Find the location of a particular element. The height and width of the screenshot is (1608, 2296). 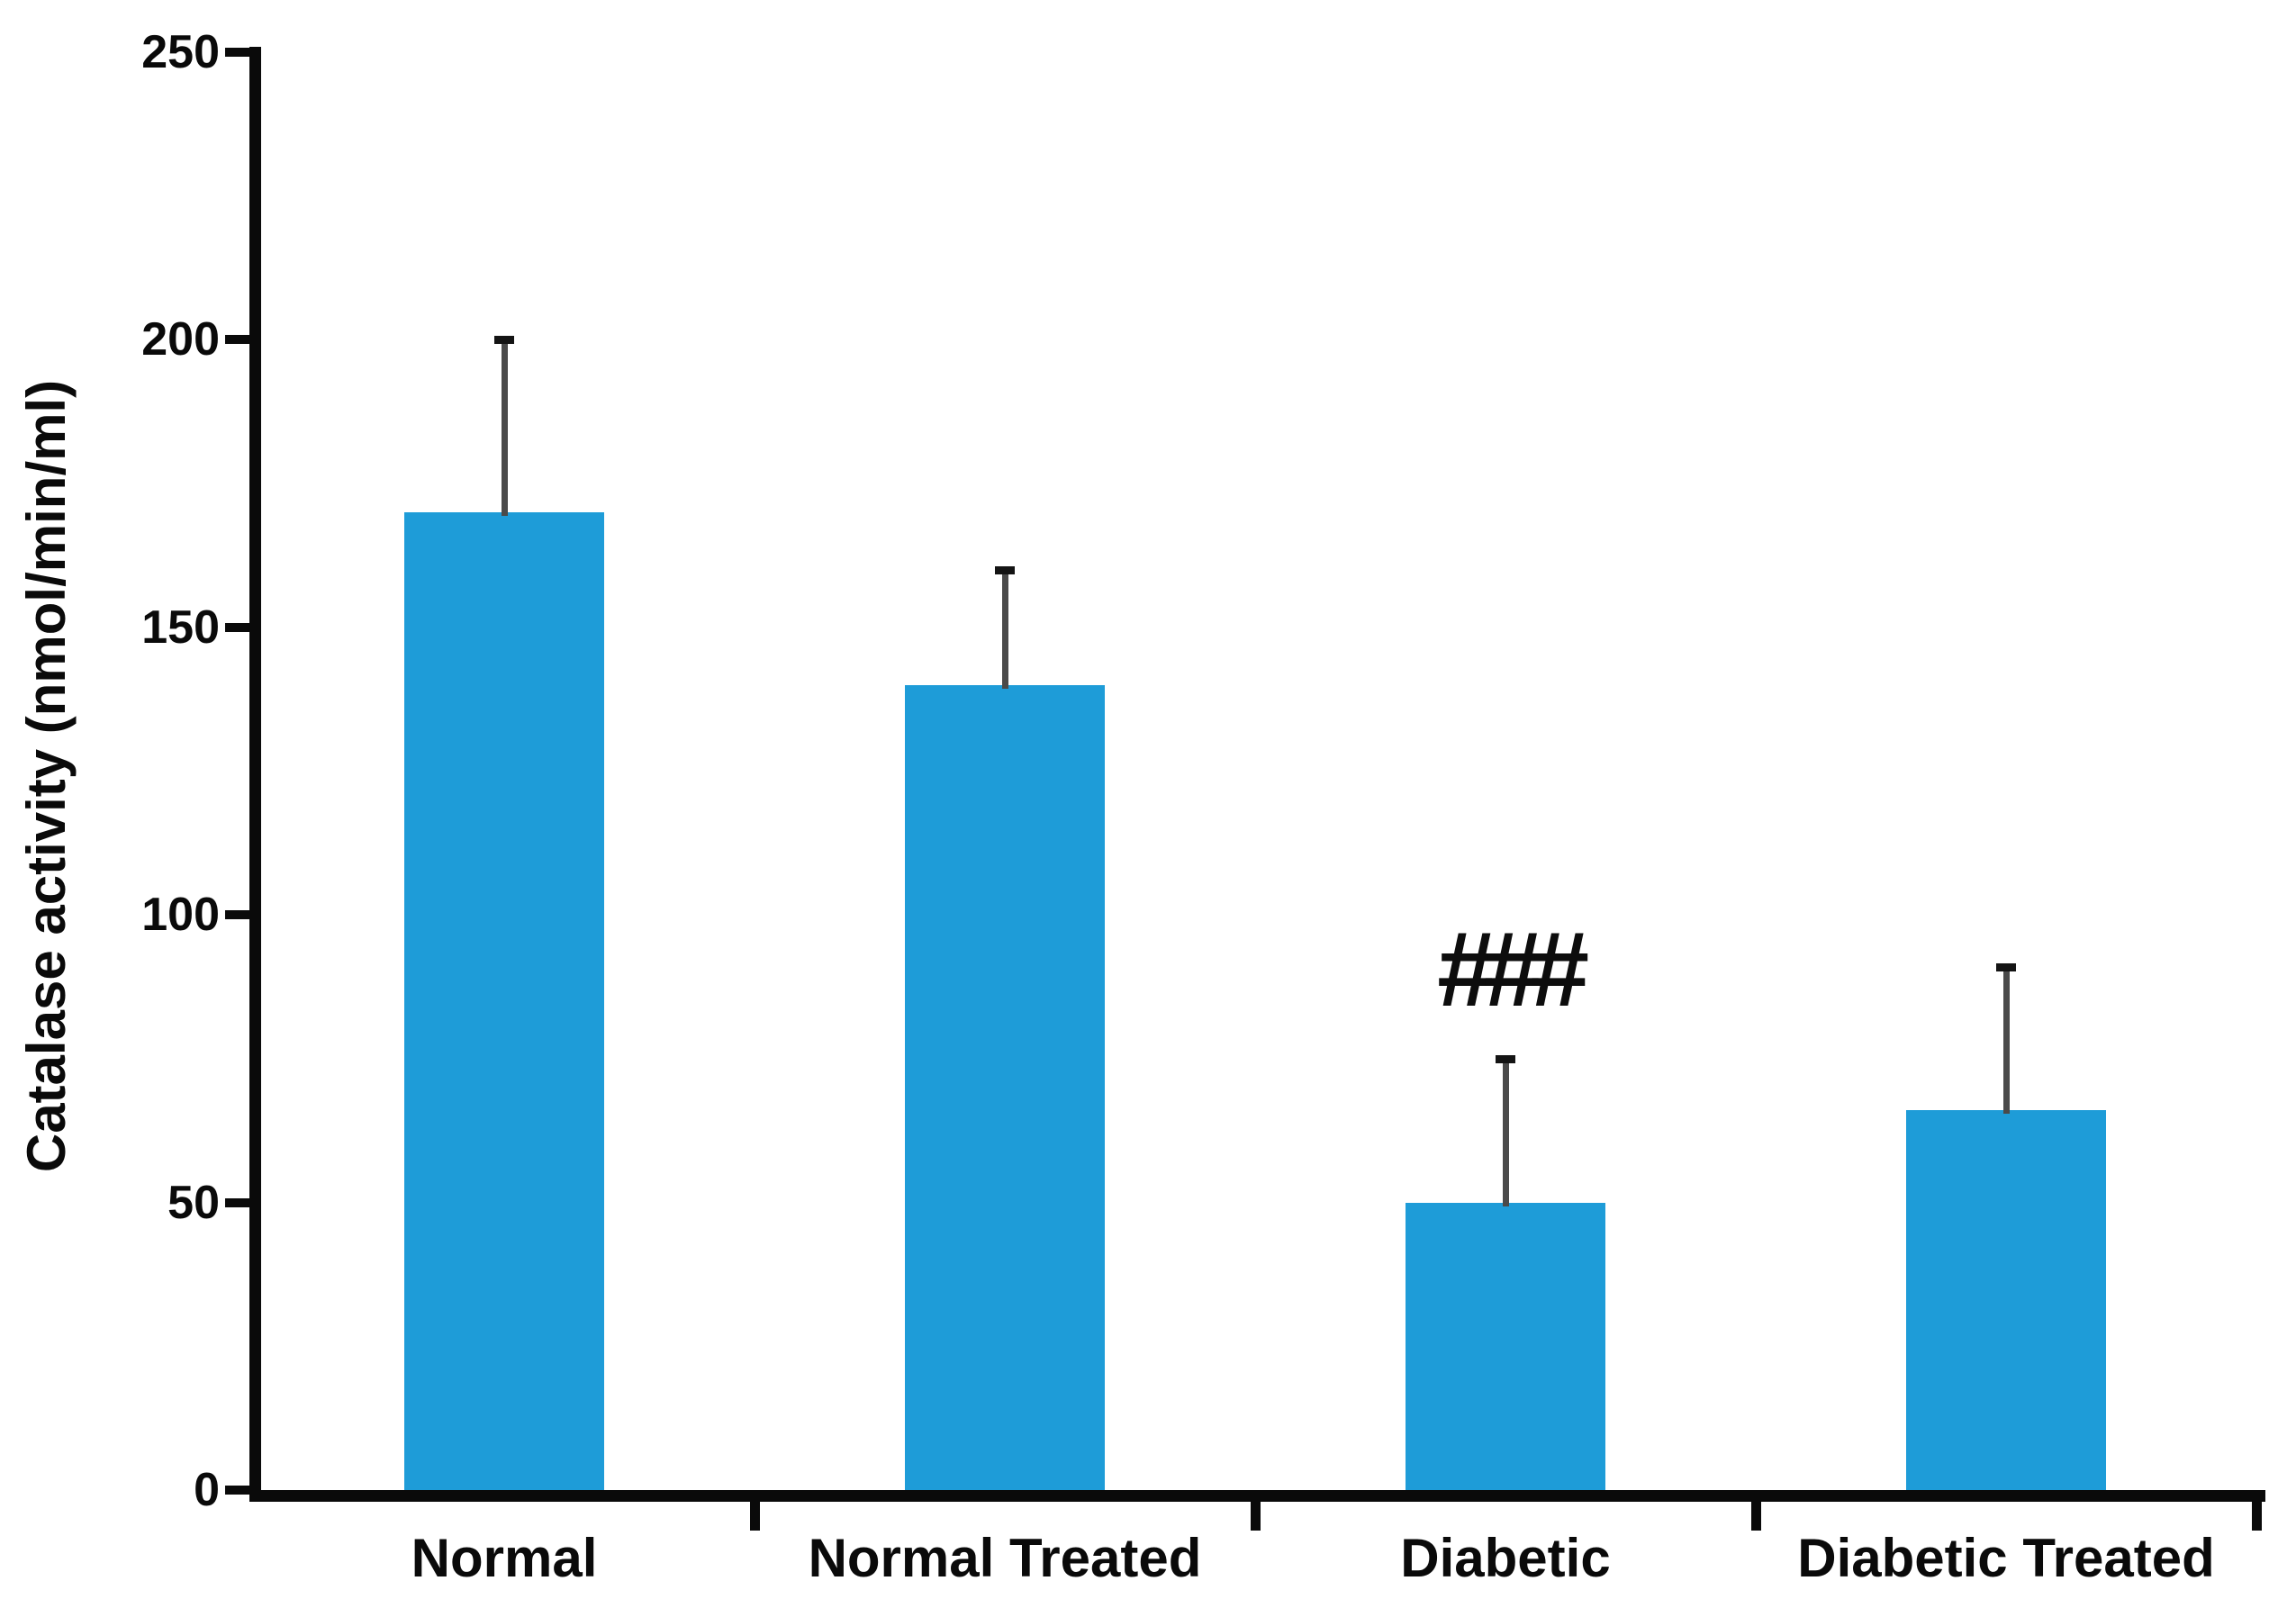

y-axis-title: Catalase activity (nmol/min/ml) is located at coordinates (46, 776).